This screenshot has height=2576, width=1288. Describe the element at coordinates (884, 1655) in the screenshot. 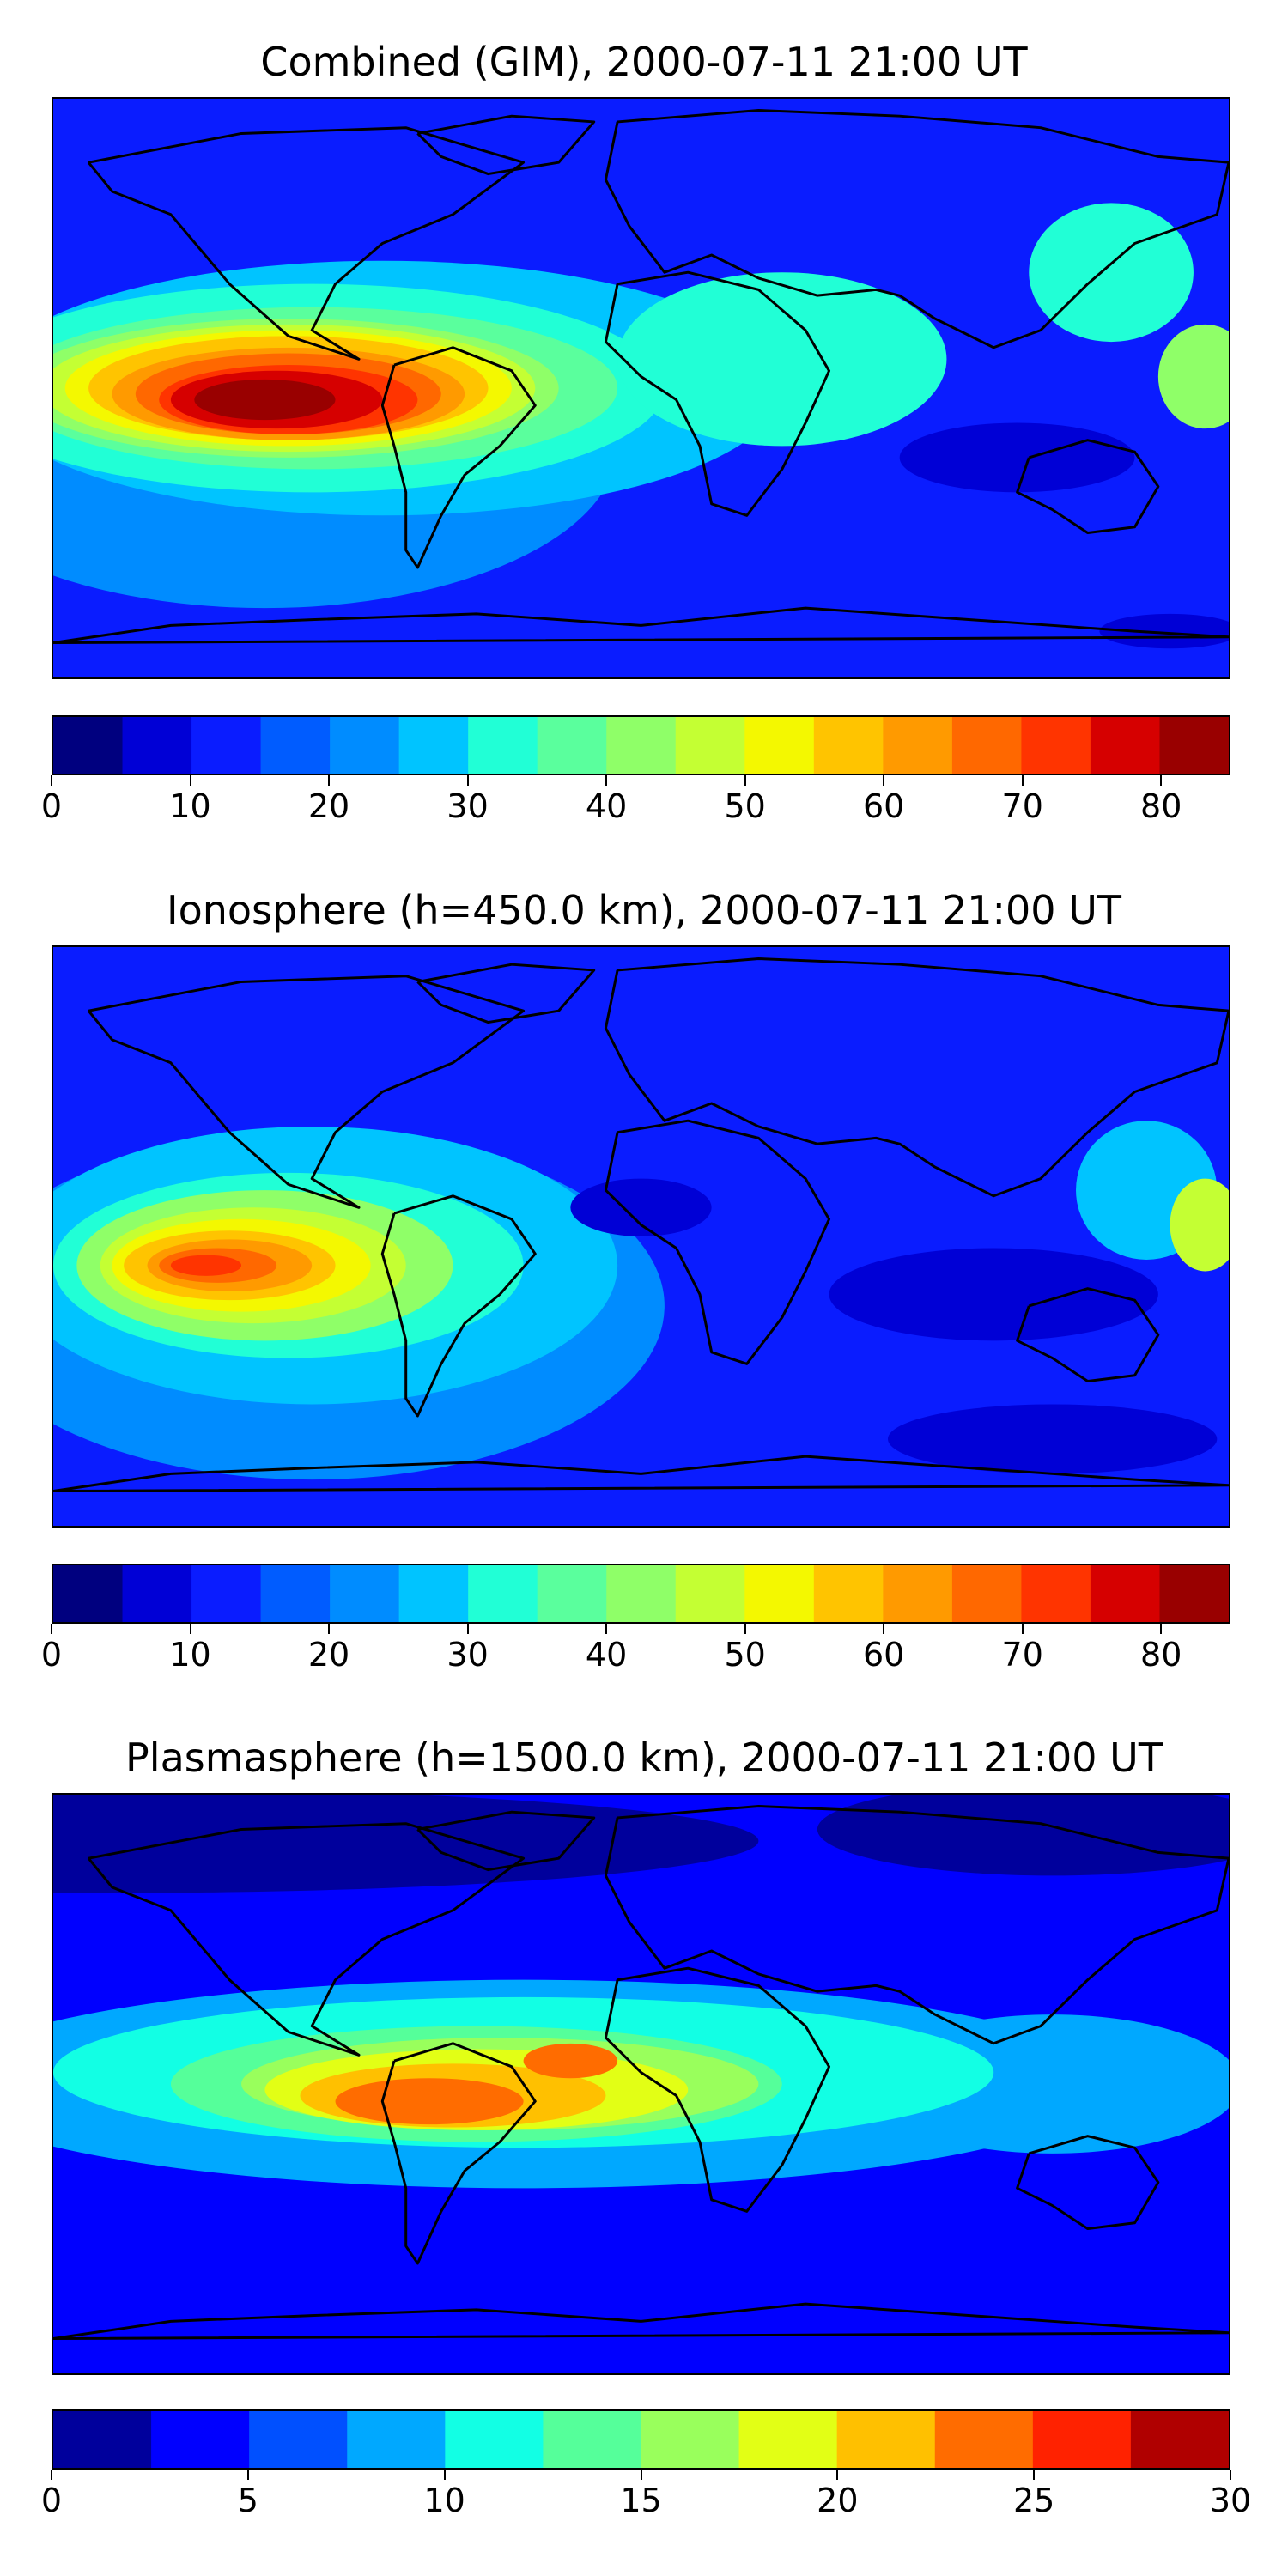

I see `colorbar-tick-label: 60` at that location.